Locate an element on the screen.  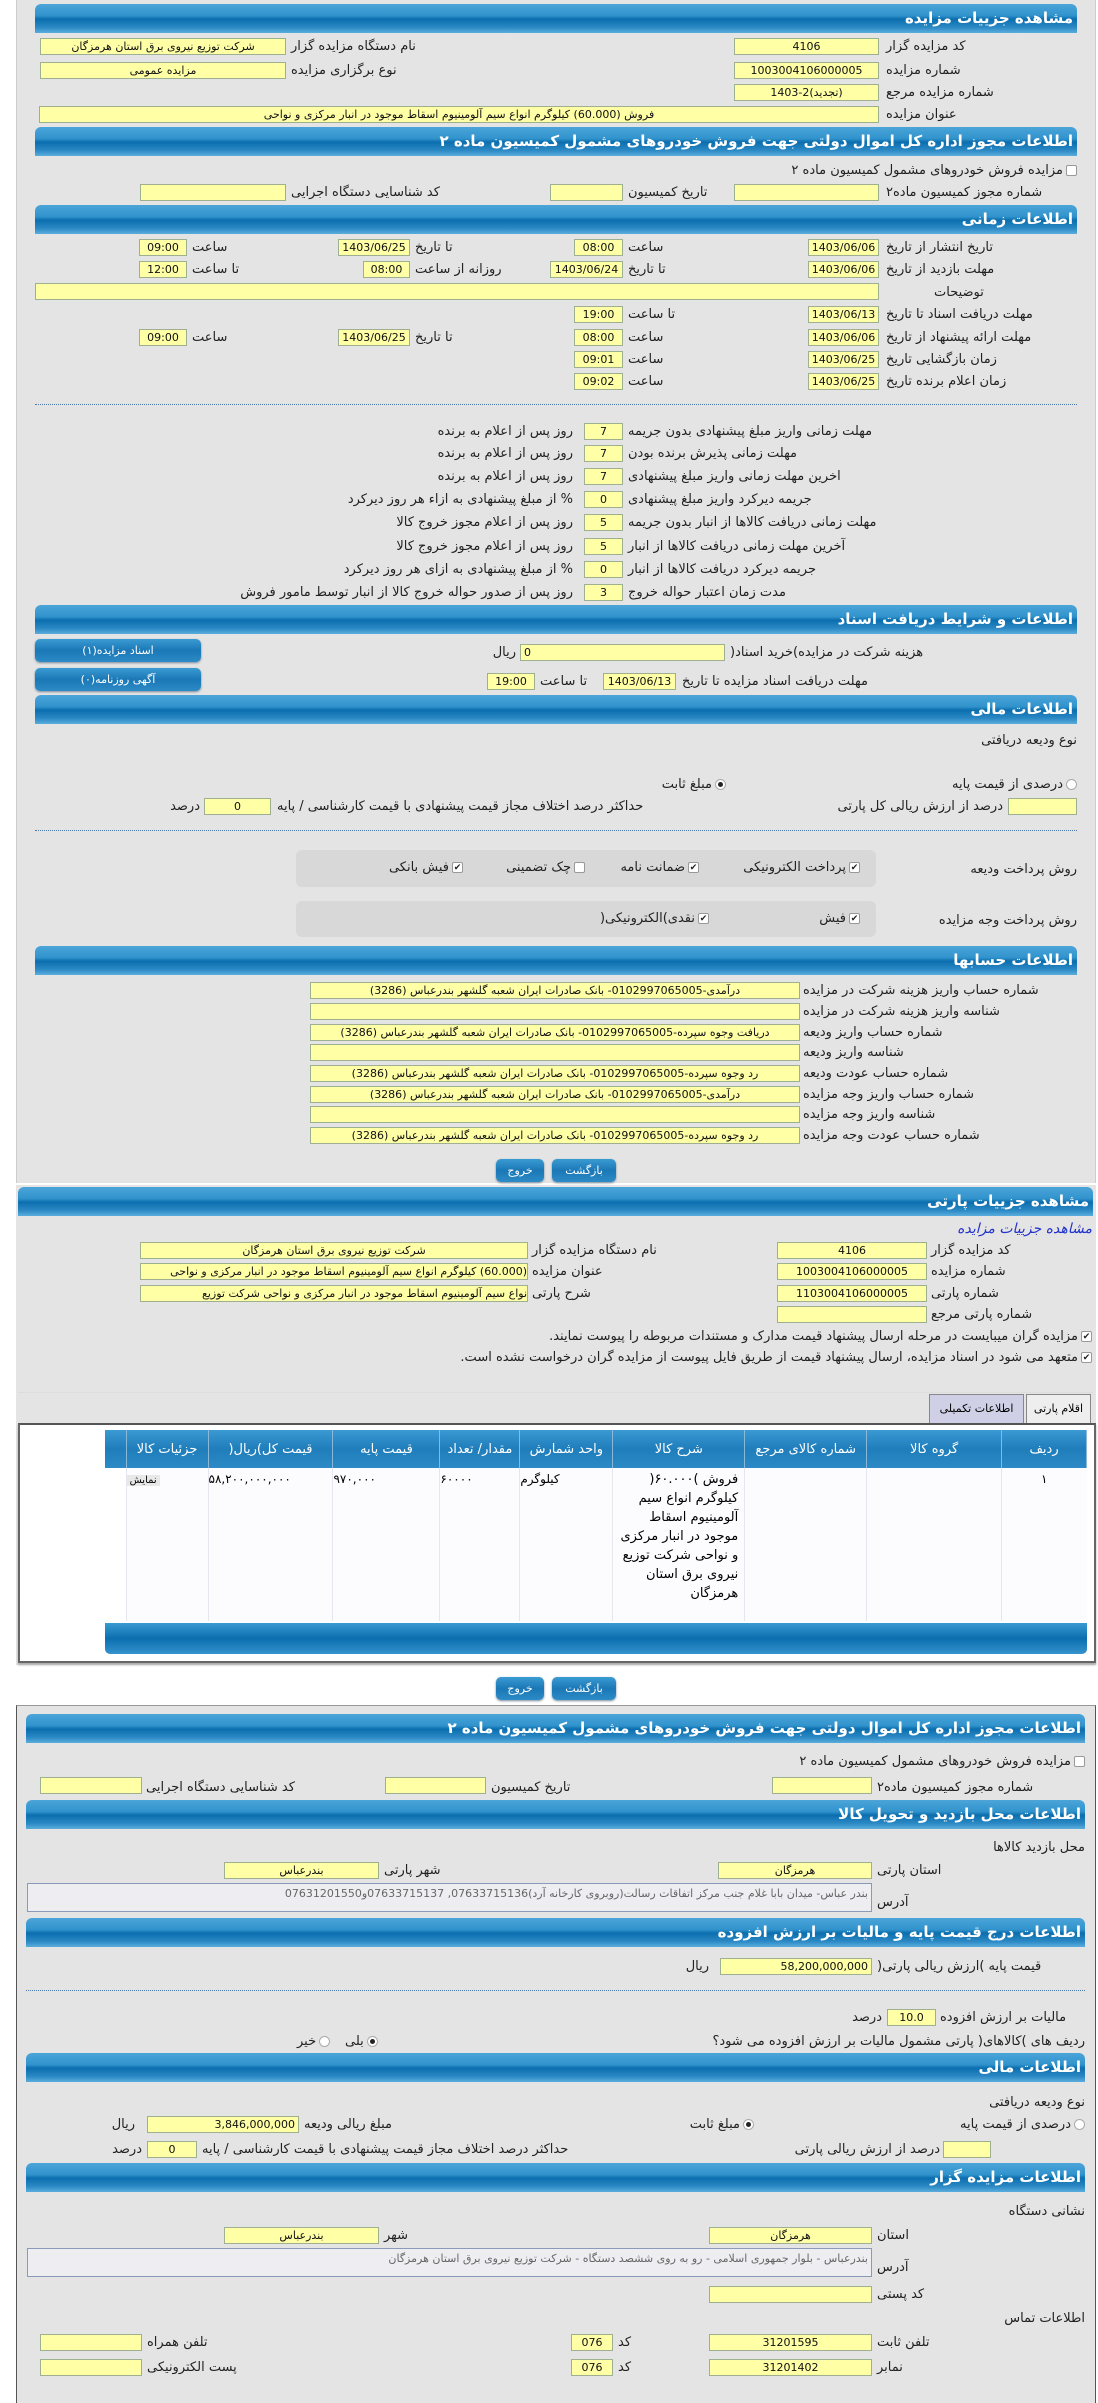
deposit-method-guarantee: ✔ضمانت نامه is located at coordinates (659, 868).